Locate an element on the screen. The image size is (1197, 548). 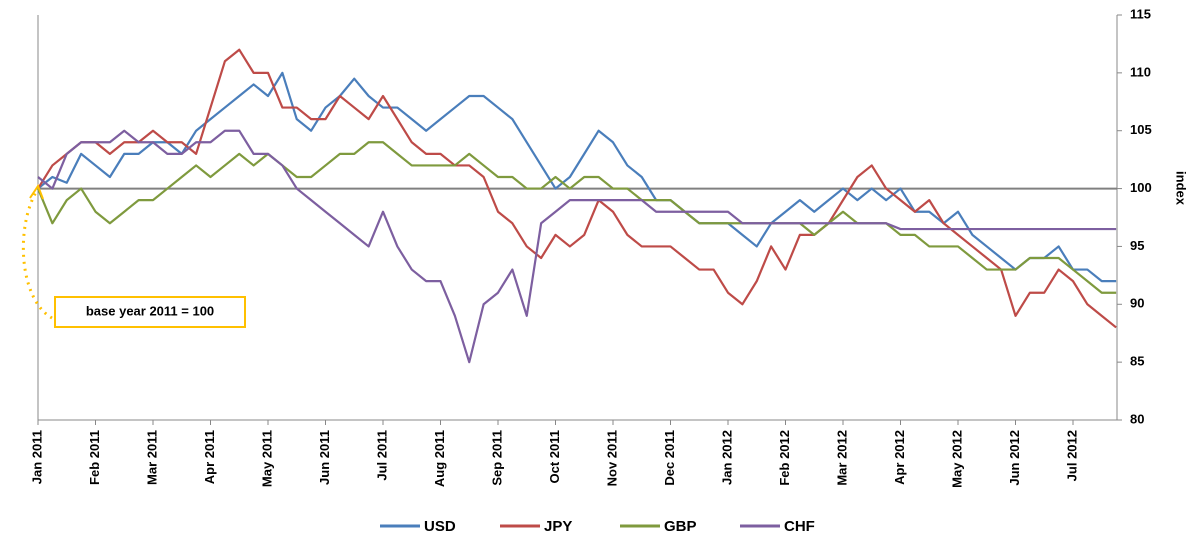
legend-label: GBP is located at coordinates (680, 526).